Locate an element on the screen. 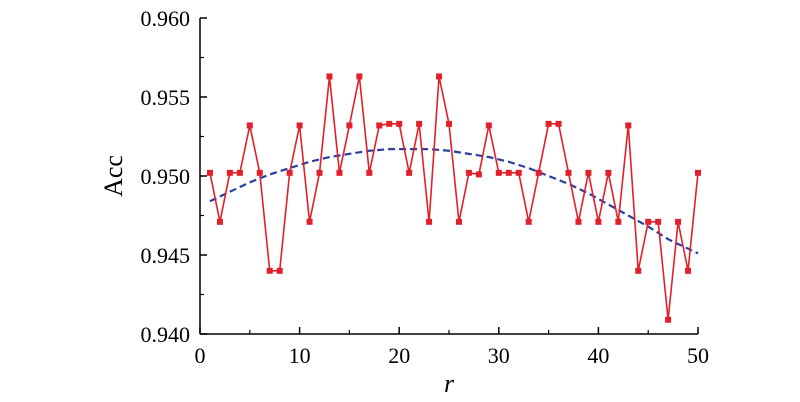 This screenshot has width=800, height=402. x-tick-label: 20 is located at coordinates (399, 355).